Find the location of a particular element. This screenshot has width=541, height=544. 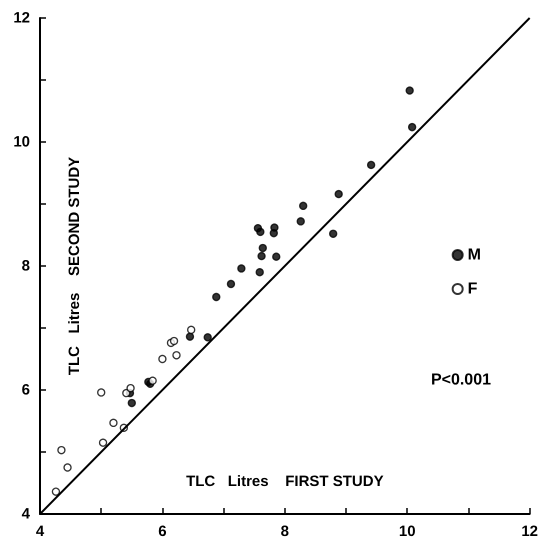

y-tick-label: 10 is located at coordinates (21, 142).